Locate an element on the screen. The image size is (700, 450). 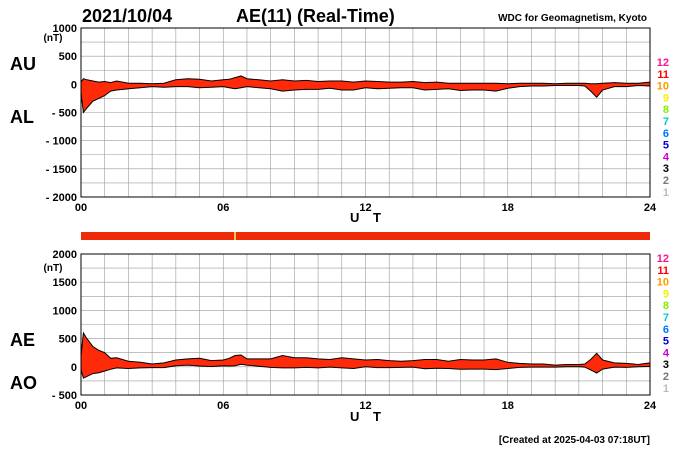
au-series-line is located at coordinates (365, 80).